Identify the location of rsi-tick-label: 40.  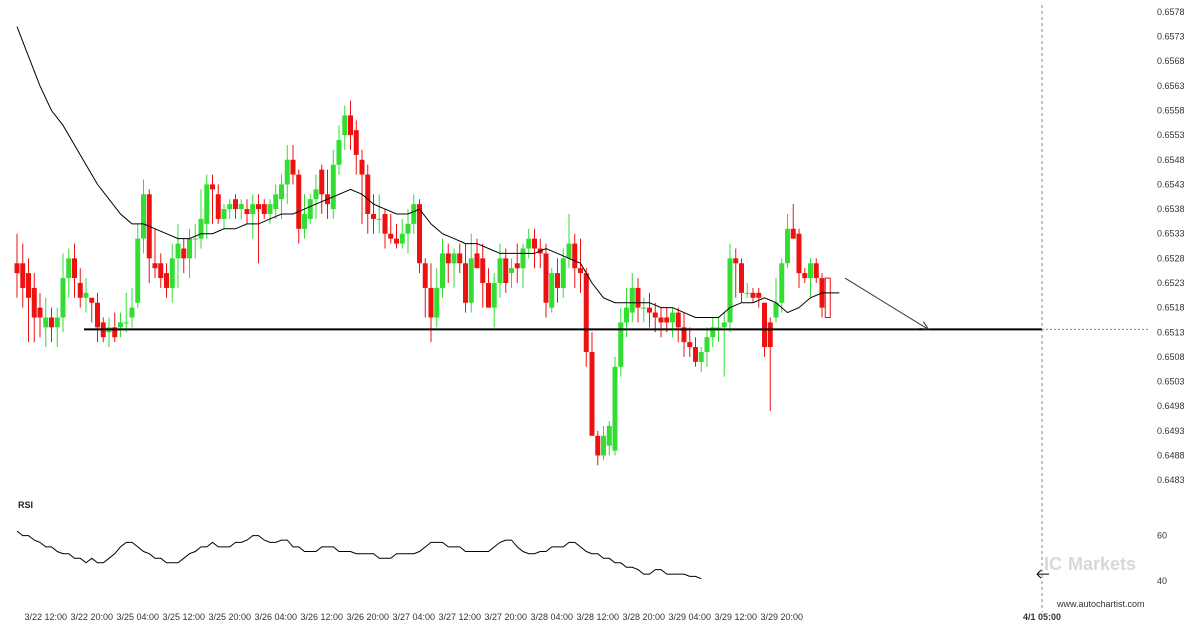
(1162, 581).